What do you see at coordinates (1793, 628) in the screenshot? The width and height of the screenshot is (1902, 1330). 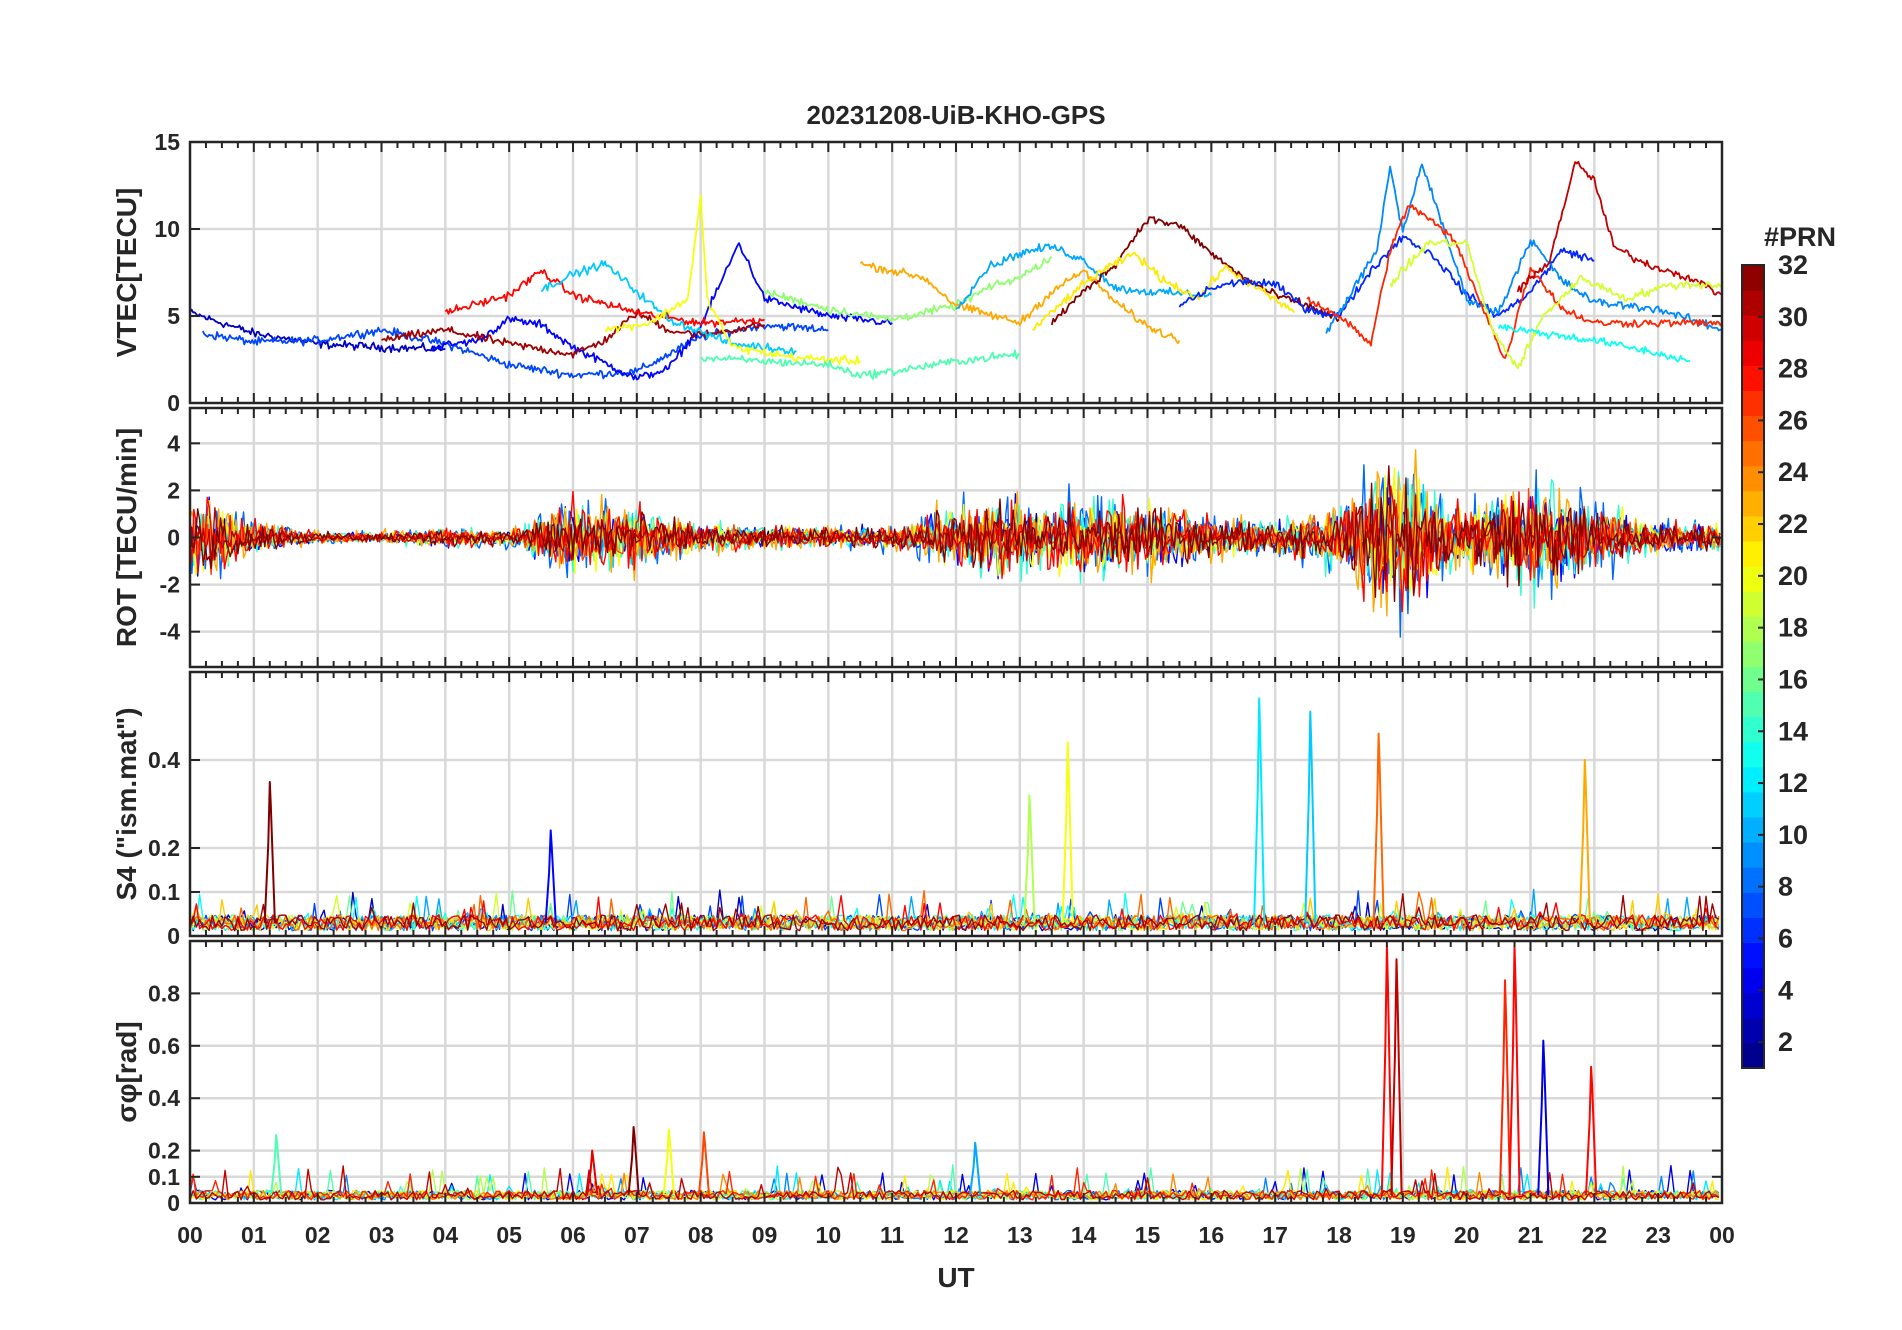 I see `colorbar-tick-label: 18` at bounding box center [1793, 628].